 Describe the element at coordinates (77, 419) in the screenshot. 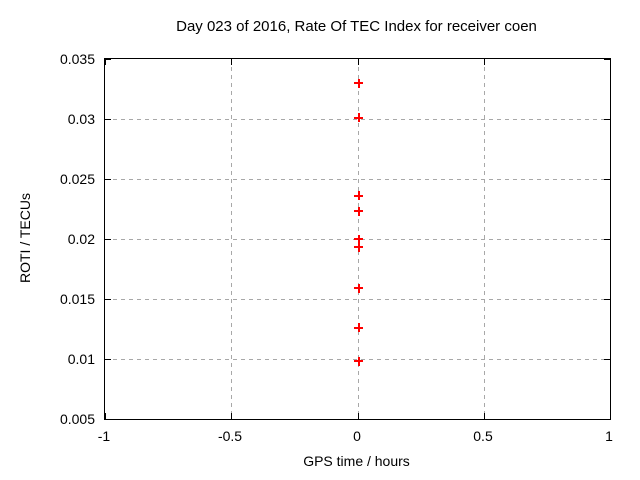

I see `y-tick-label: 0.005` at that location.